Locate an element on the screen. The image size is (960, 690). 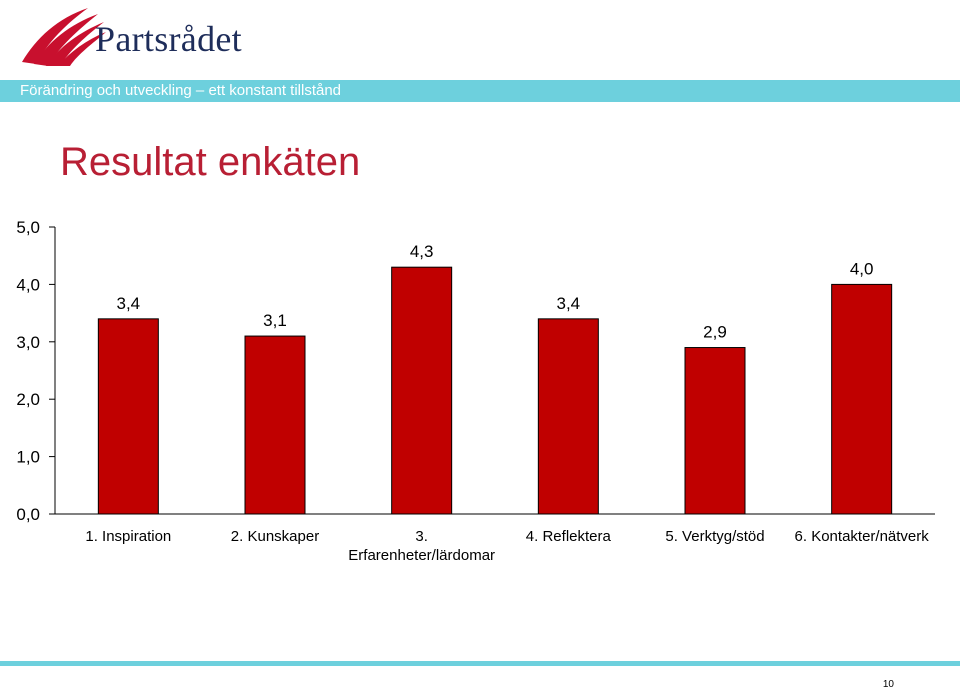
x-category-label: 3. is located at coordinates (421, 536).